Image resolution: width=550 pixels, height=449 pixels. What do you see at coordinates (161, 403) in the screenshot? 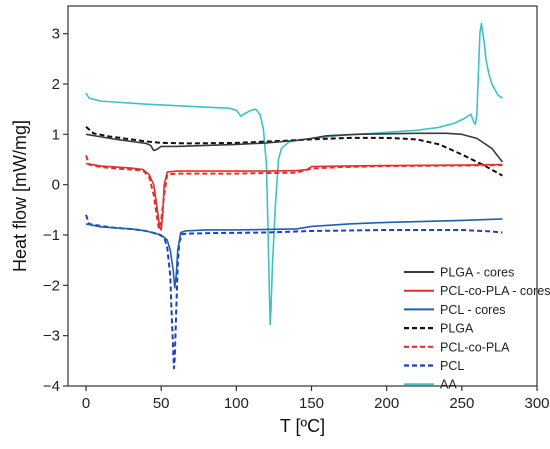
I see `x-tick-label: 50` at bounding box center [161, 403].